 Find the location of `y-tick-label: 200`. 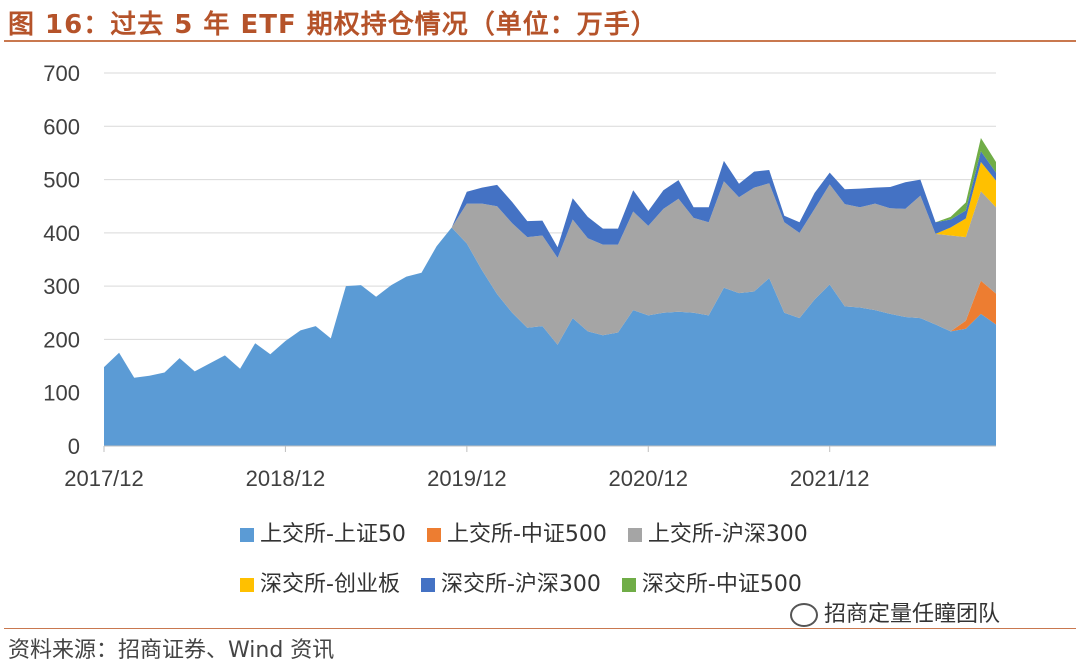

y-tick-label: 200 is located at coordinates (61, 339).